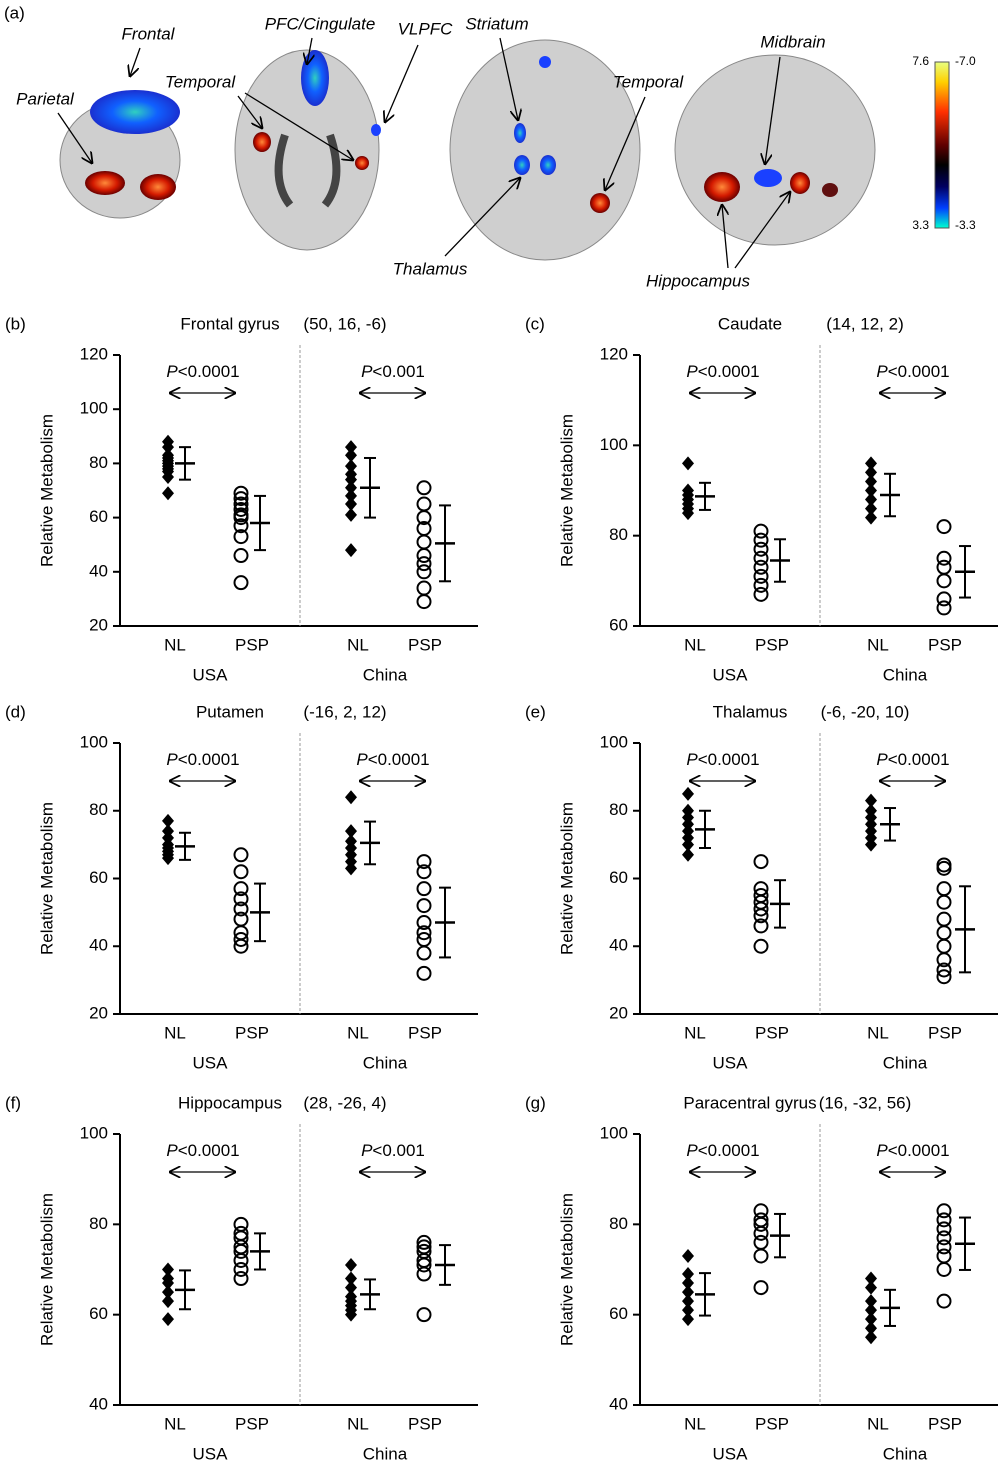 The height and width of the screenshot is (1465, 1002). Describe the element at coordinates (920, 225) in the screenshot. I see `colorbar-label: 3.3` at that location.